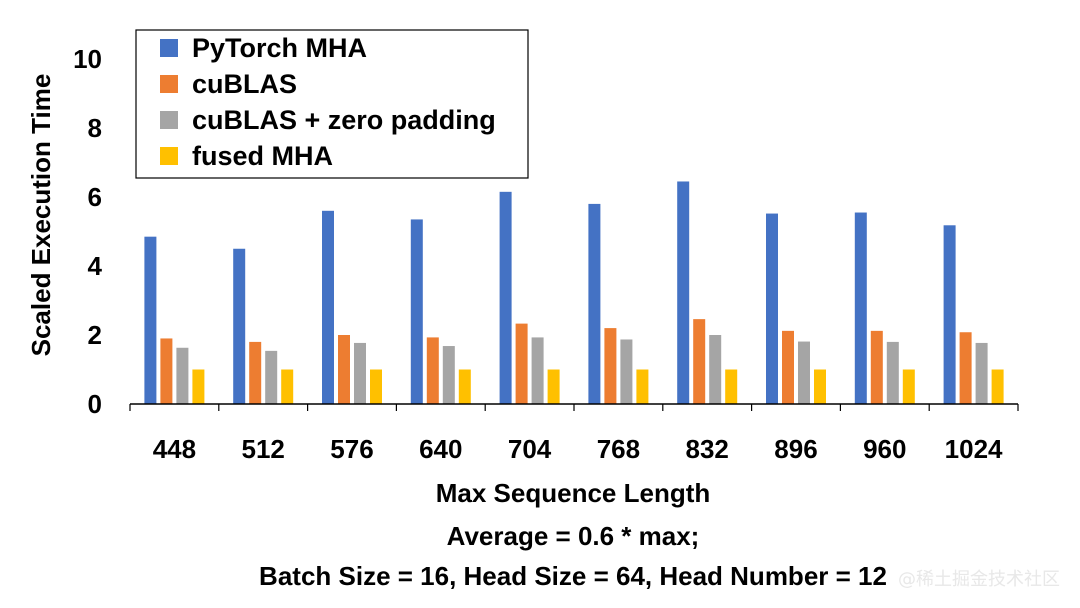 The image size is (1080, 608). What do you see at coordinates (41, 215) in the screenshot?
I see `y-axis-title: Scaled Execution Time` at bounding box center [41, 215].